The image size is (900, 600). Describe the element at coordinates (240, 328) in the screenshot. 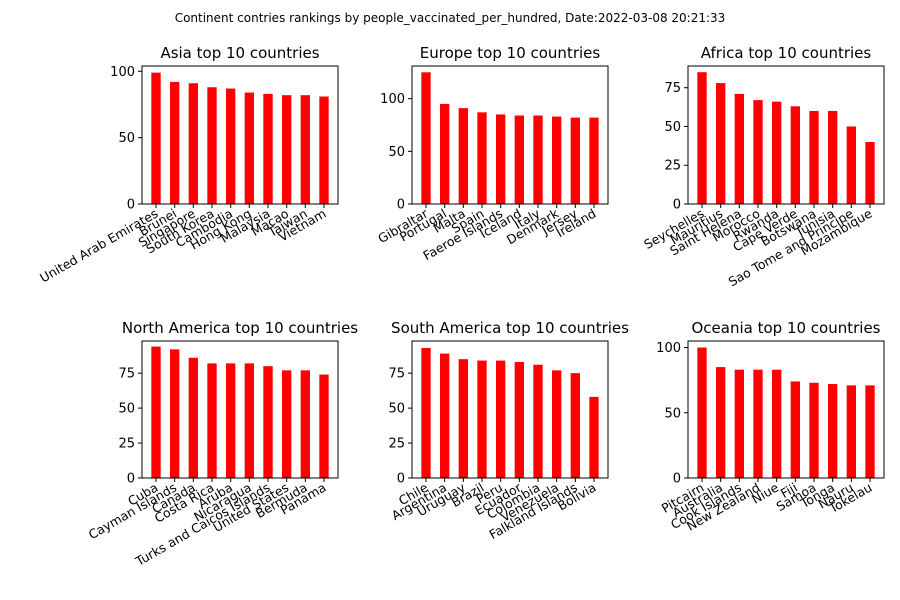

I see `subplot-title: North America top 10 countries` at that location.